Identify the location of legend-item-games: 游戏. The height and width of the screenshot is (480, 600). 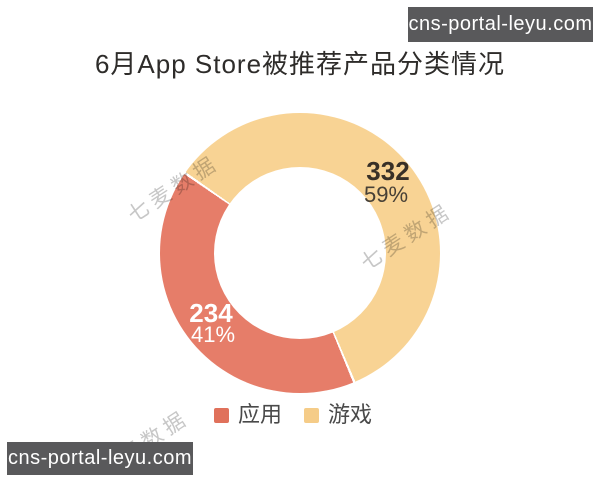
(338, 415).